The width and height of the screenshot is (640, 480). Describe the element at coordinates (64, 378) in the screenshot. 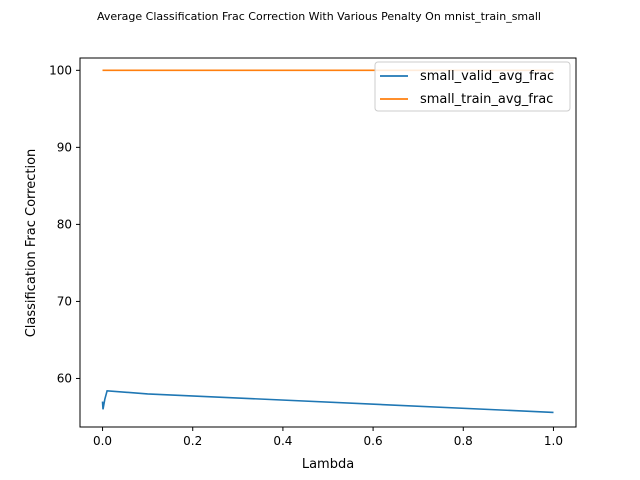

I see `y-tick-label: 60` at that location.